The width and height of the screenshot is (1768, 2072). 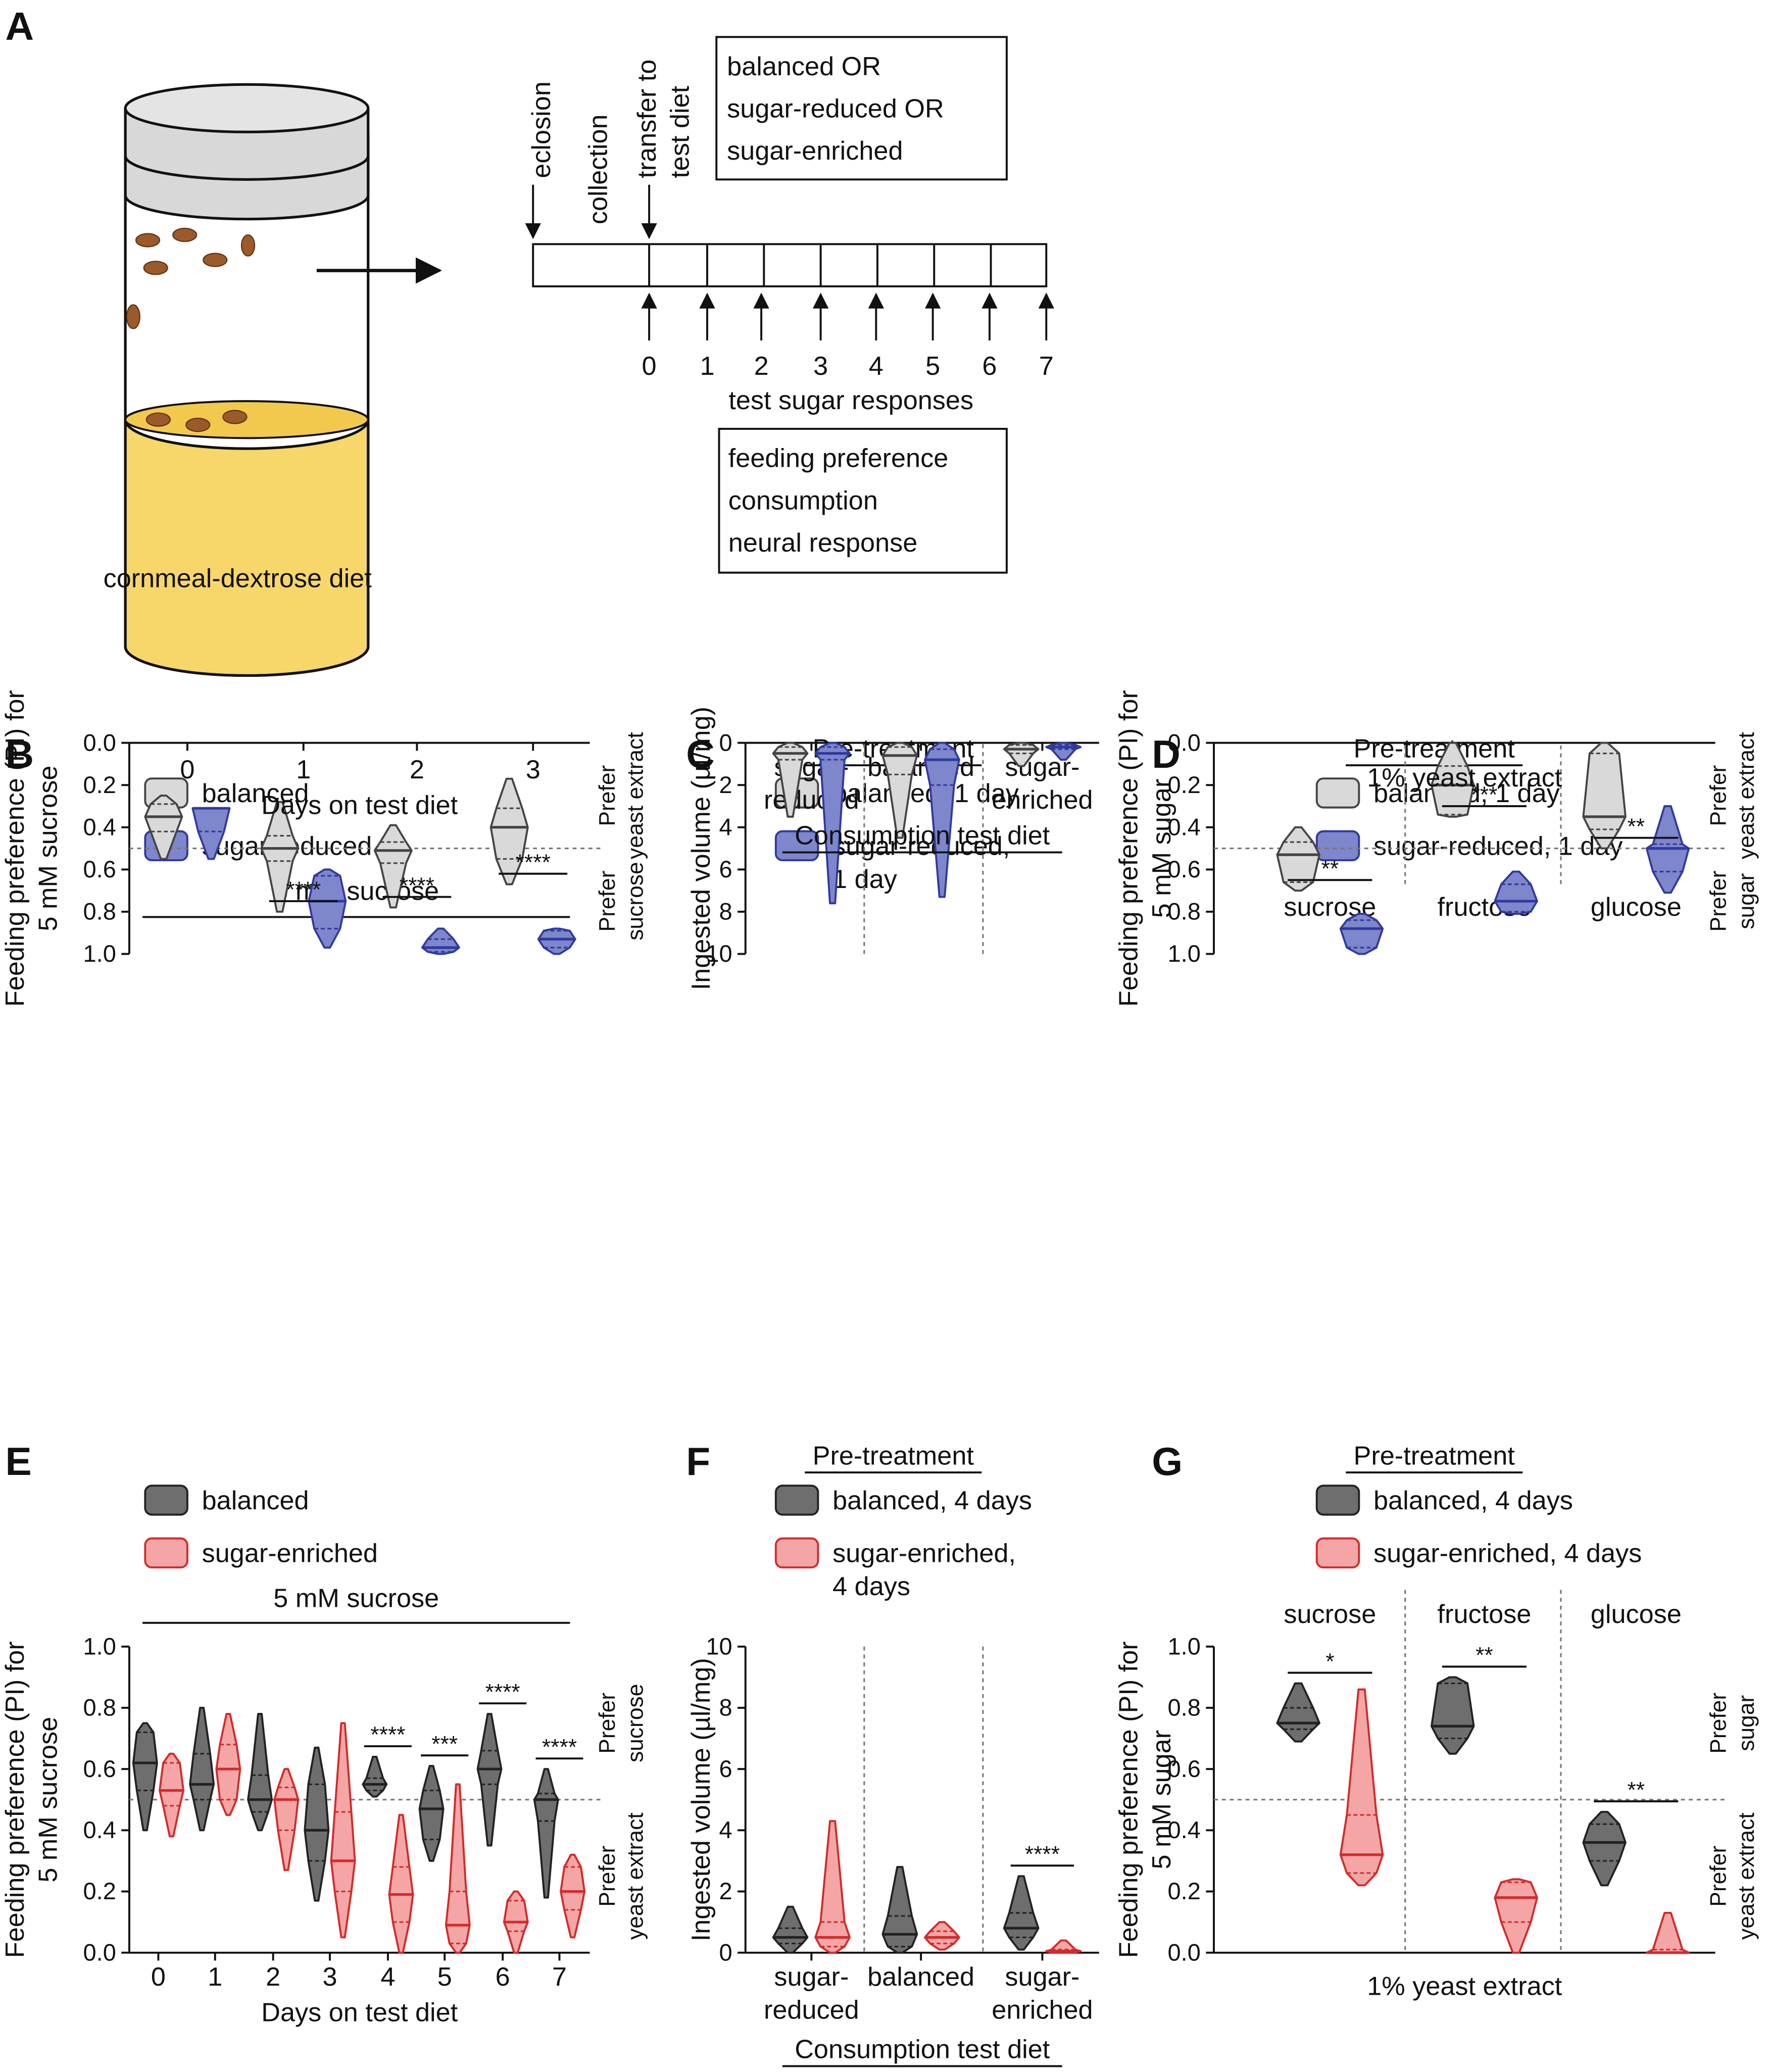 What do you see at coordinates (19, 754) in the screenshot?
I see `panel-label: B` at bounding box center [19, 754].